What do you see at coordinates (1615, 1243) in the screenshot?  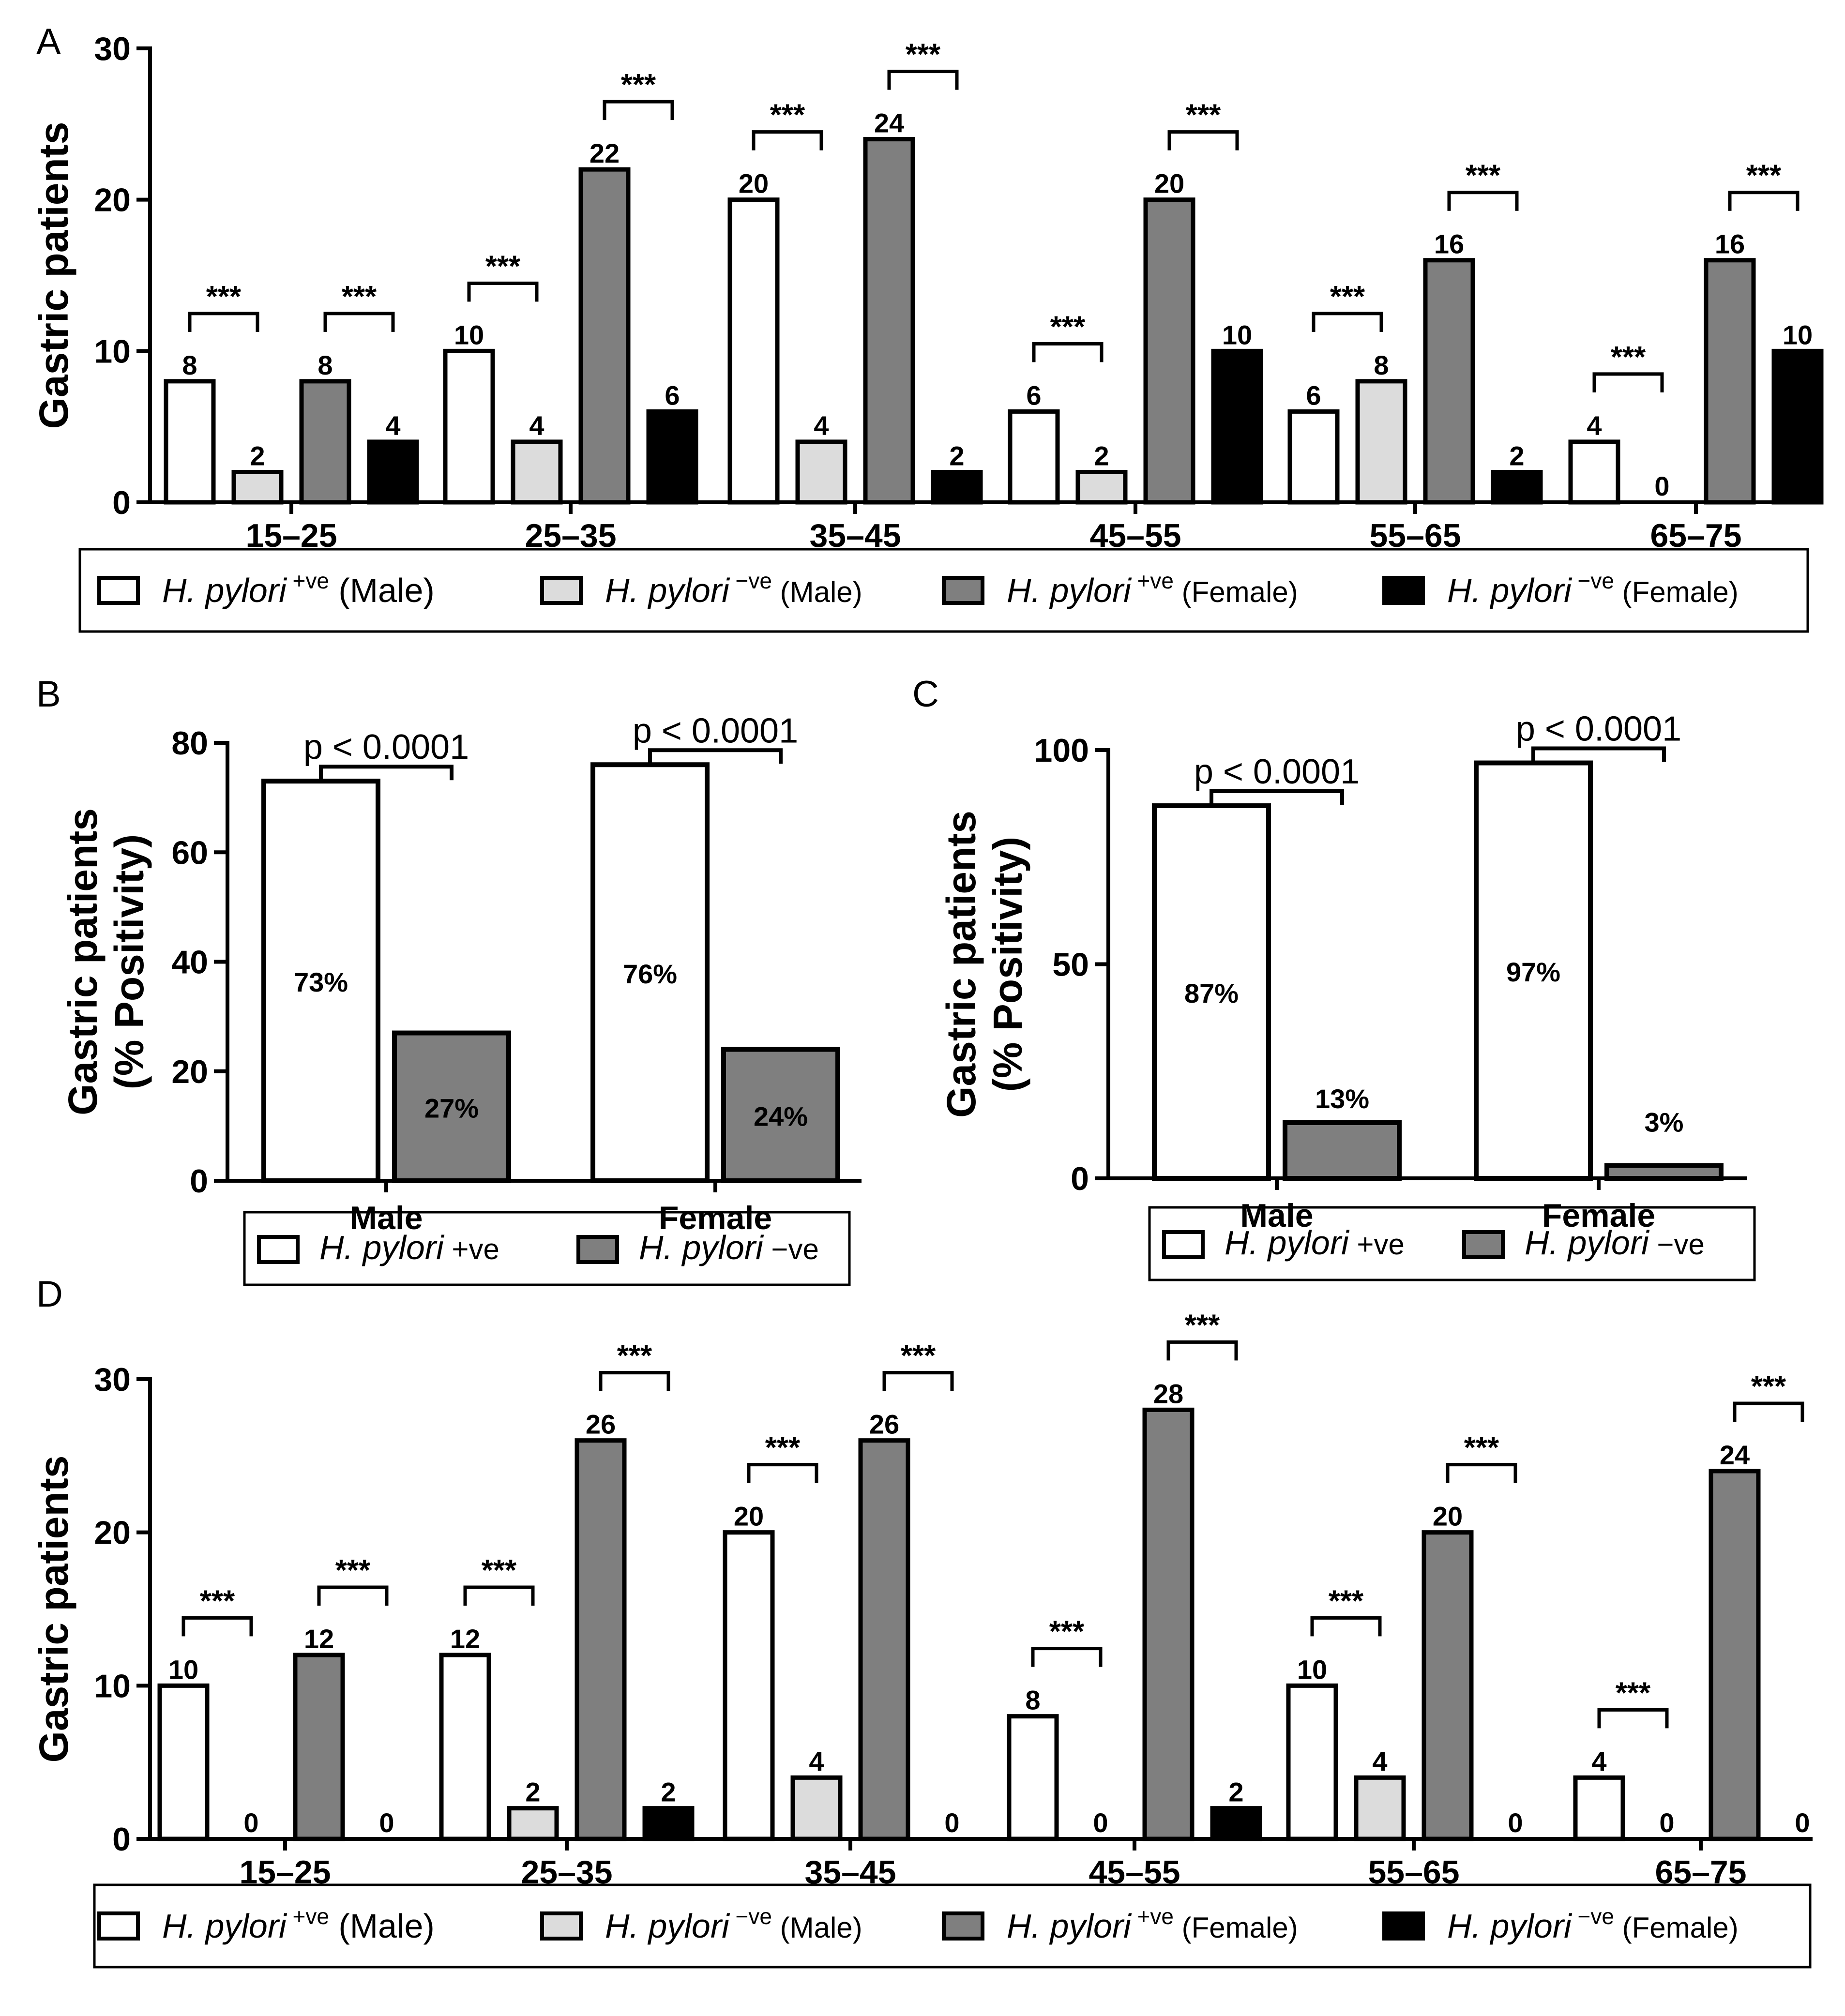 I see `legend-entry-1: H. pylori −ve` at bounding box center [1615, 1243].